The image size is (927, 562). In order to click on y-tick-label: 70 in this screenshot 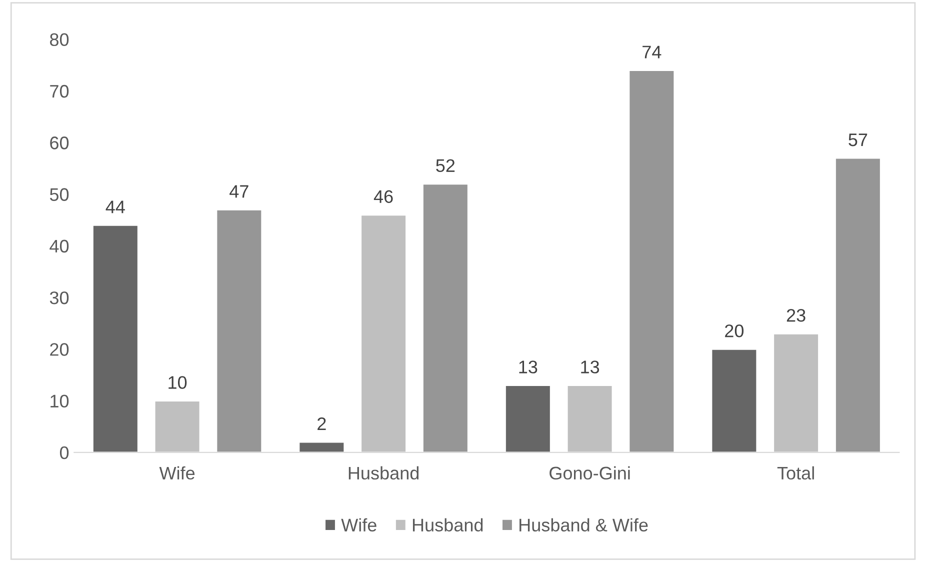, I will do `click(59, 91)`.